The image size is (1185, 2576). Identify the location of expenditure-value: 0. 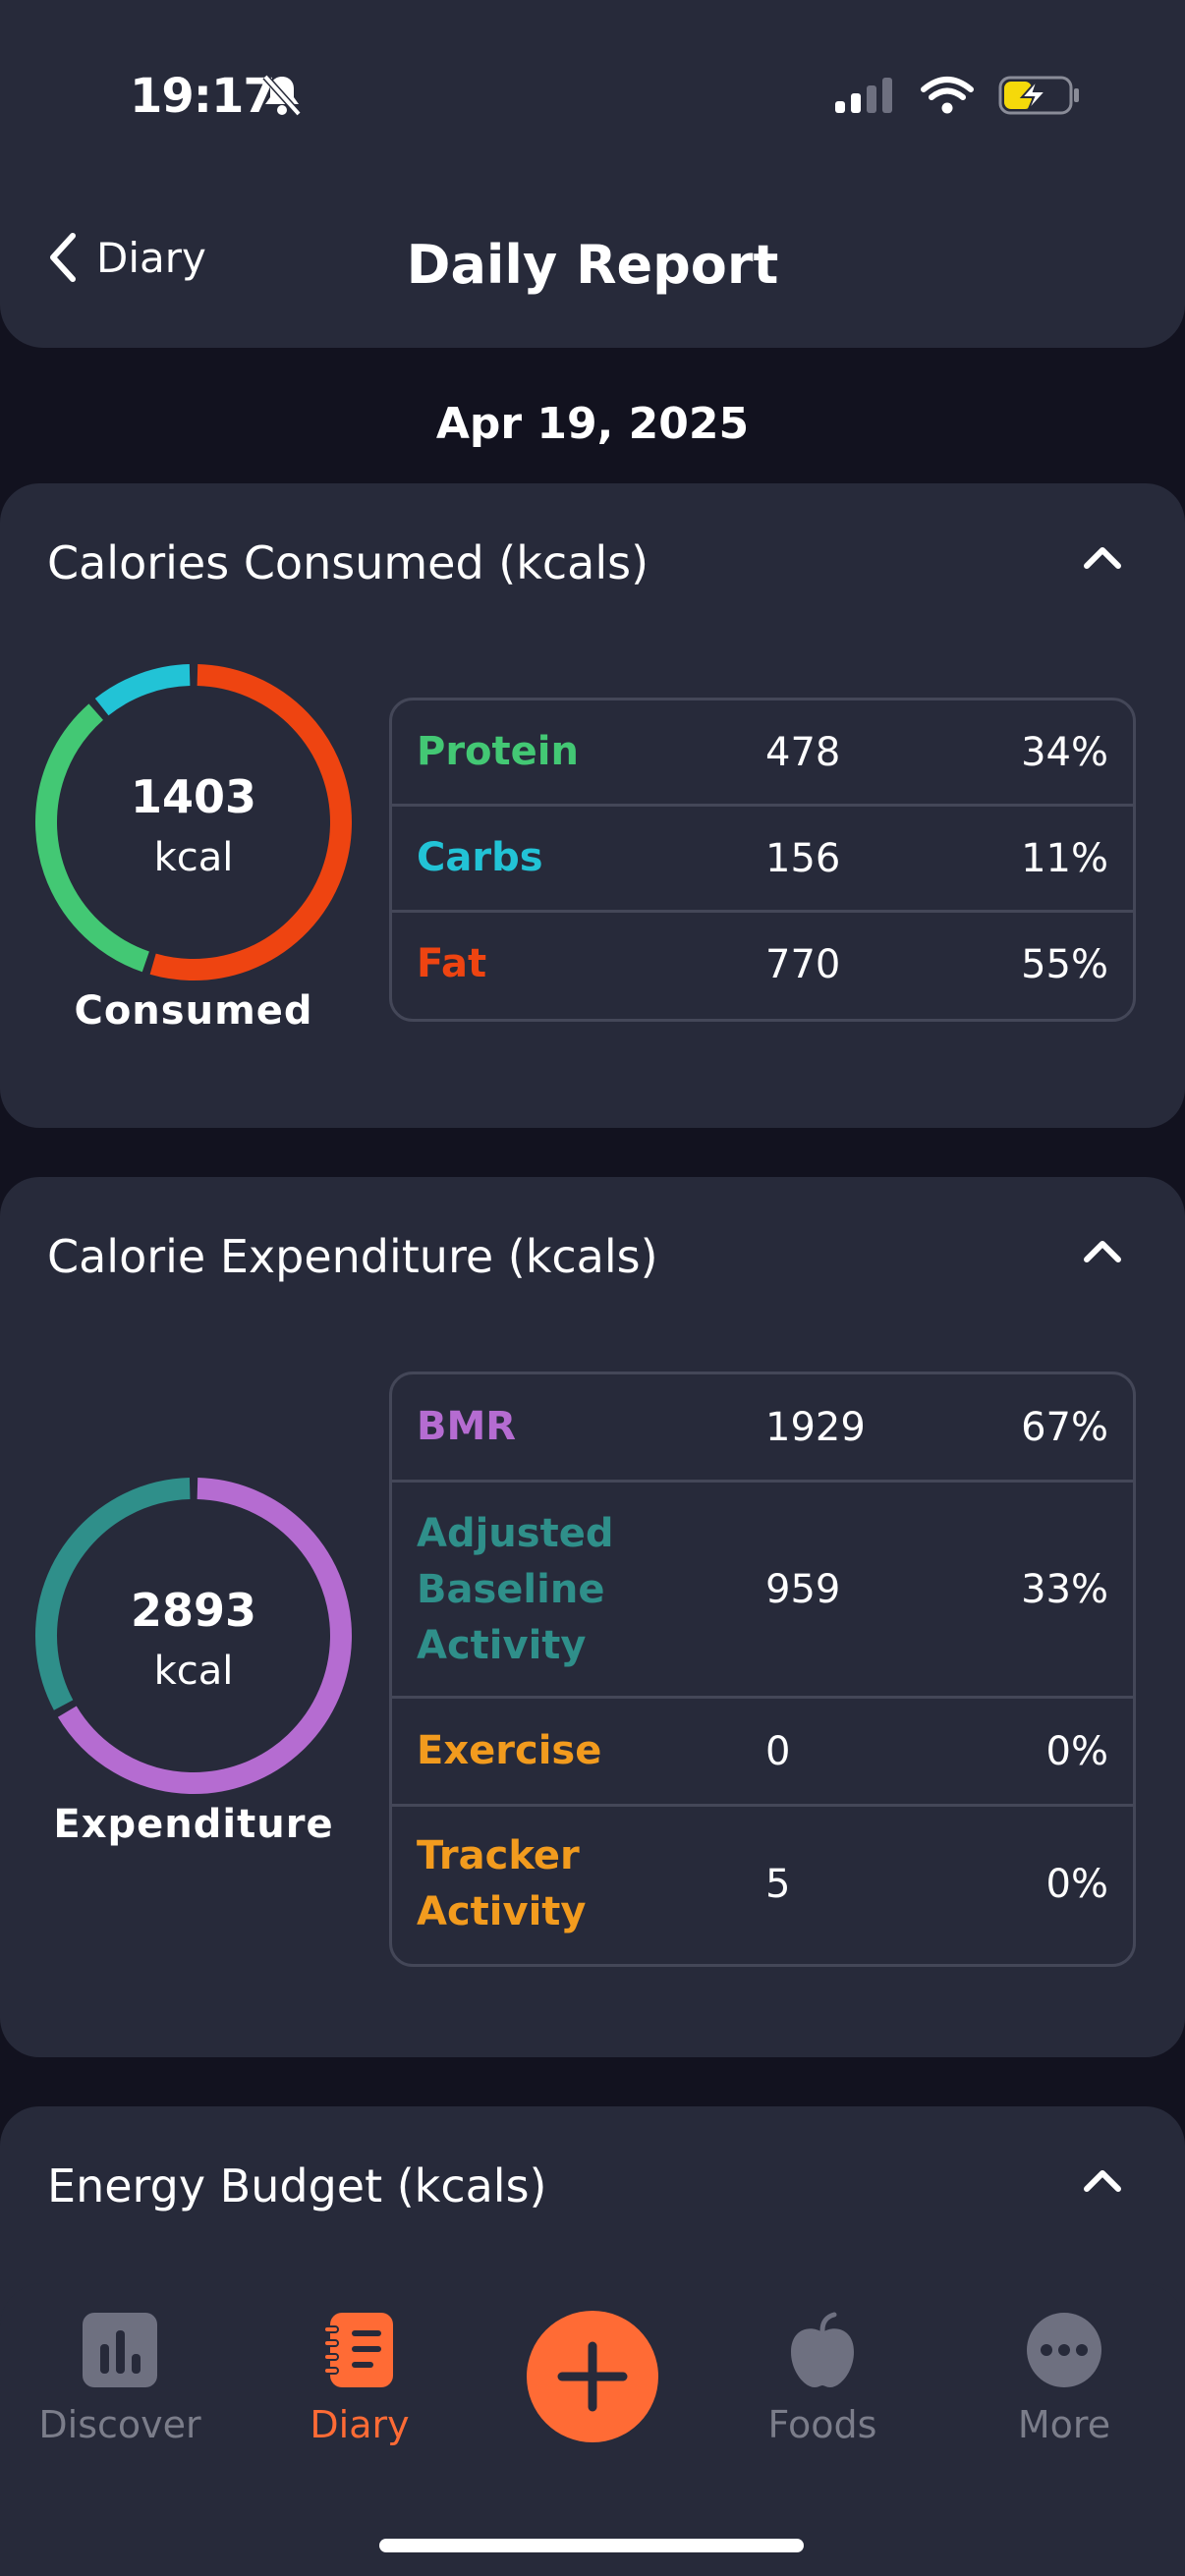
(778, 1751).